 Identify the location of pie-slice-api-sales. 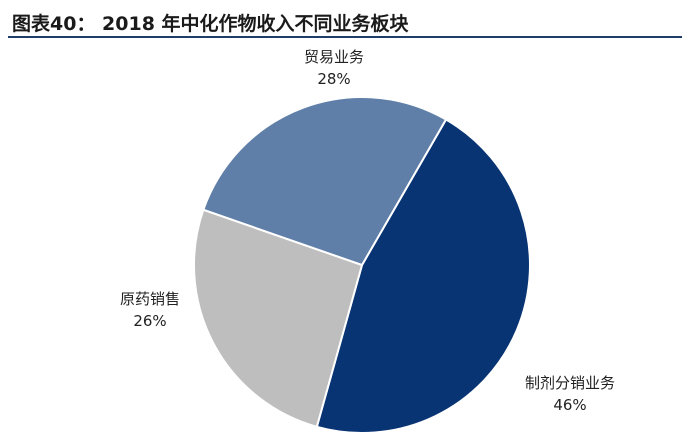
(278, 318).